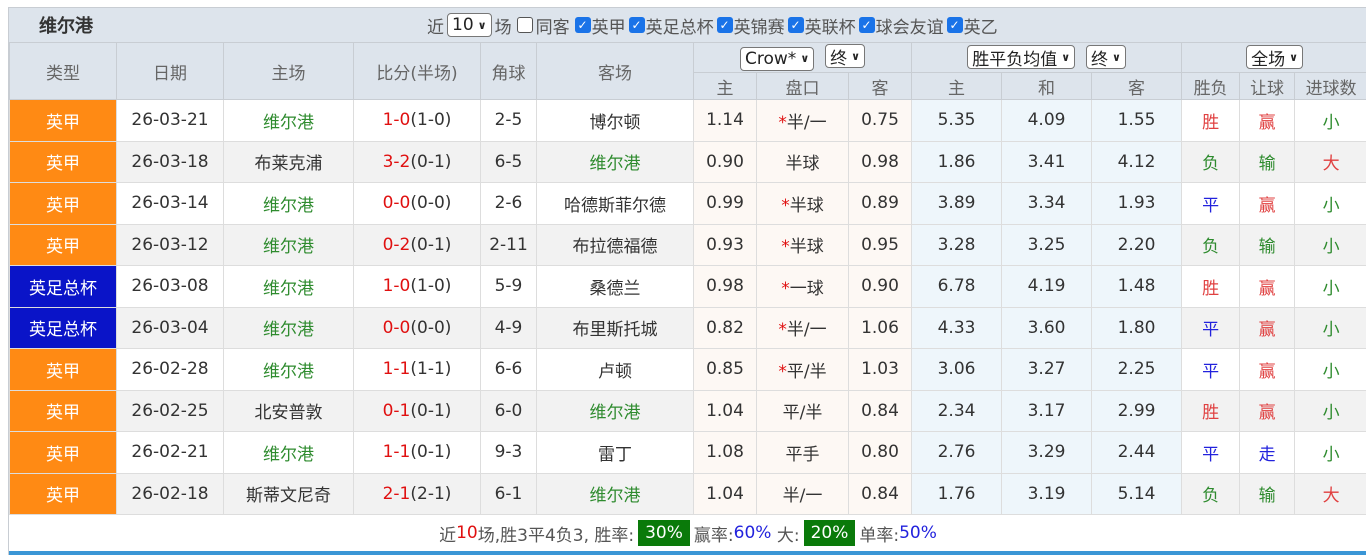  What do you see at coordinates (771, 58) in the screenshot?
I see `ah-company-value: Crow*` at bounding box center [771, 58].